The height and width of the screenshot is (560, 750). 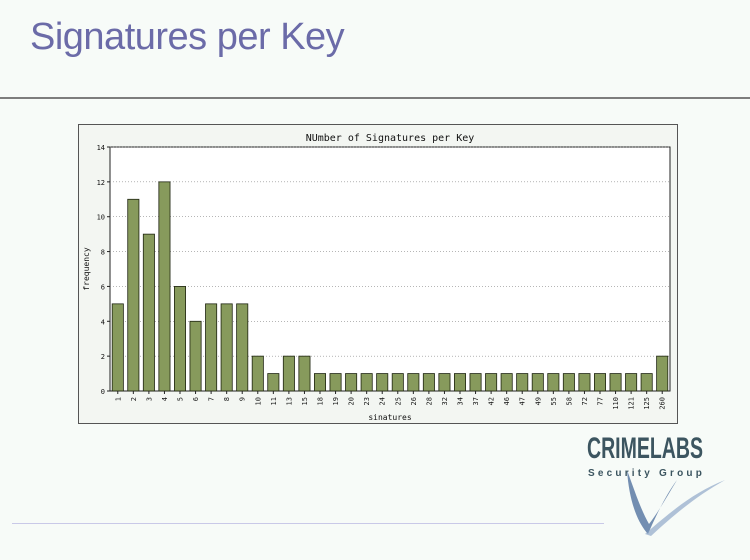 What do you see at coordinates (101, 148) in the screenshot?
I see `y-tick-label: 14` at bounding box center [101, 148].